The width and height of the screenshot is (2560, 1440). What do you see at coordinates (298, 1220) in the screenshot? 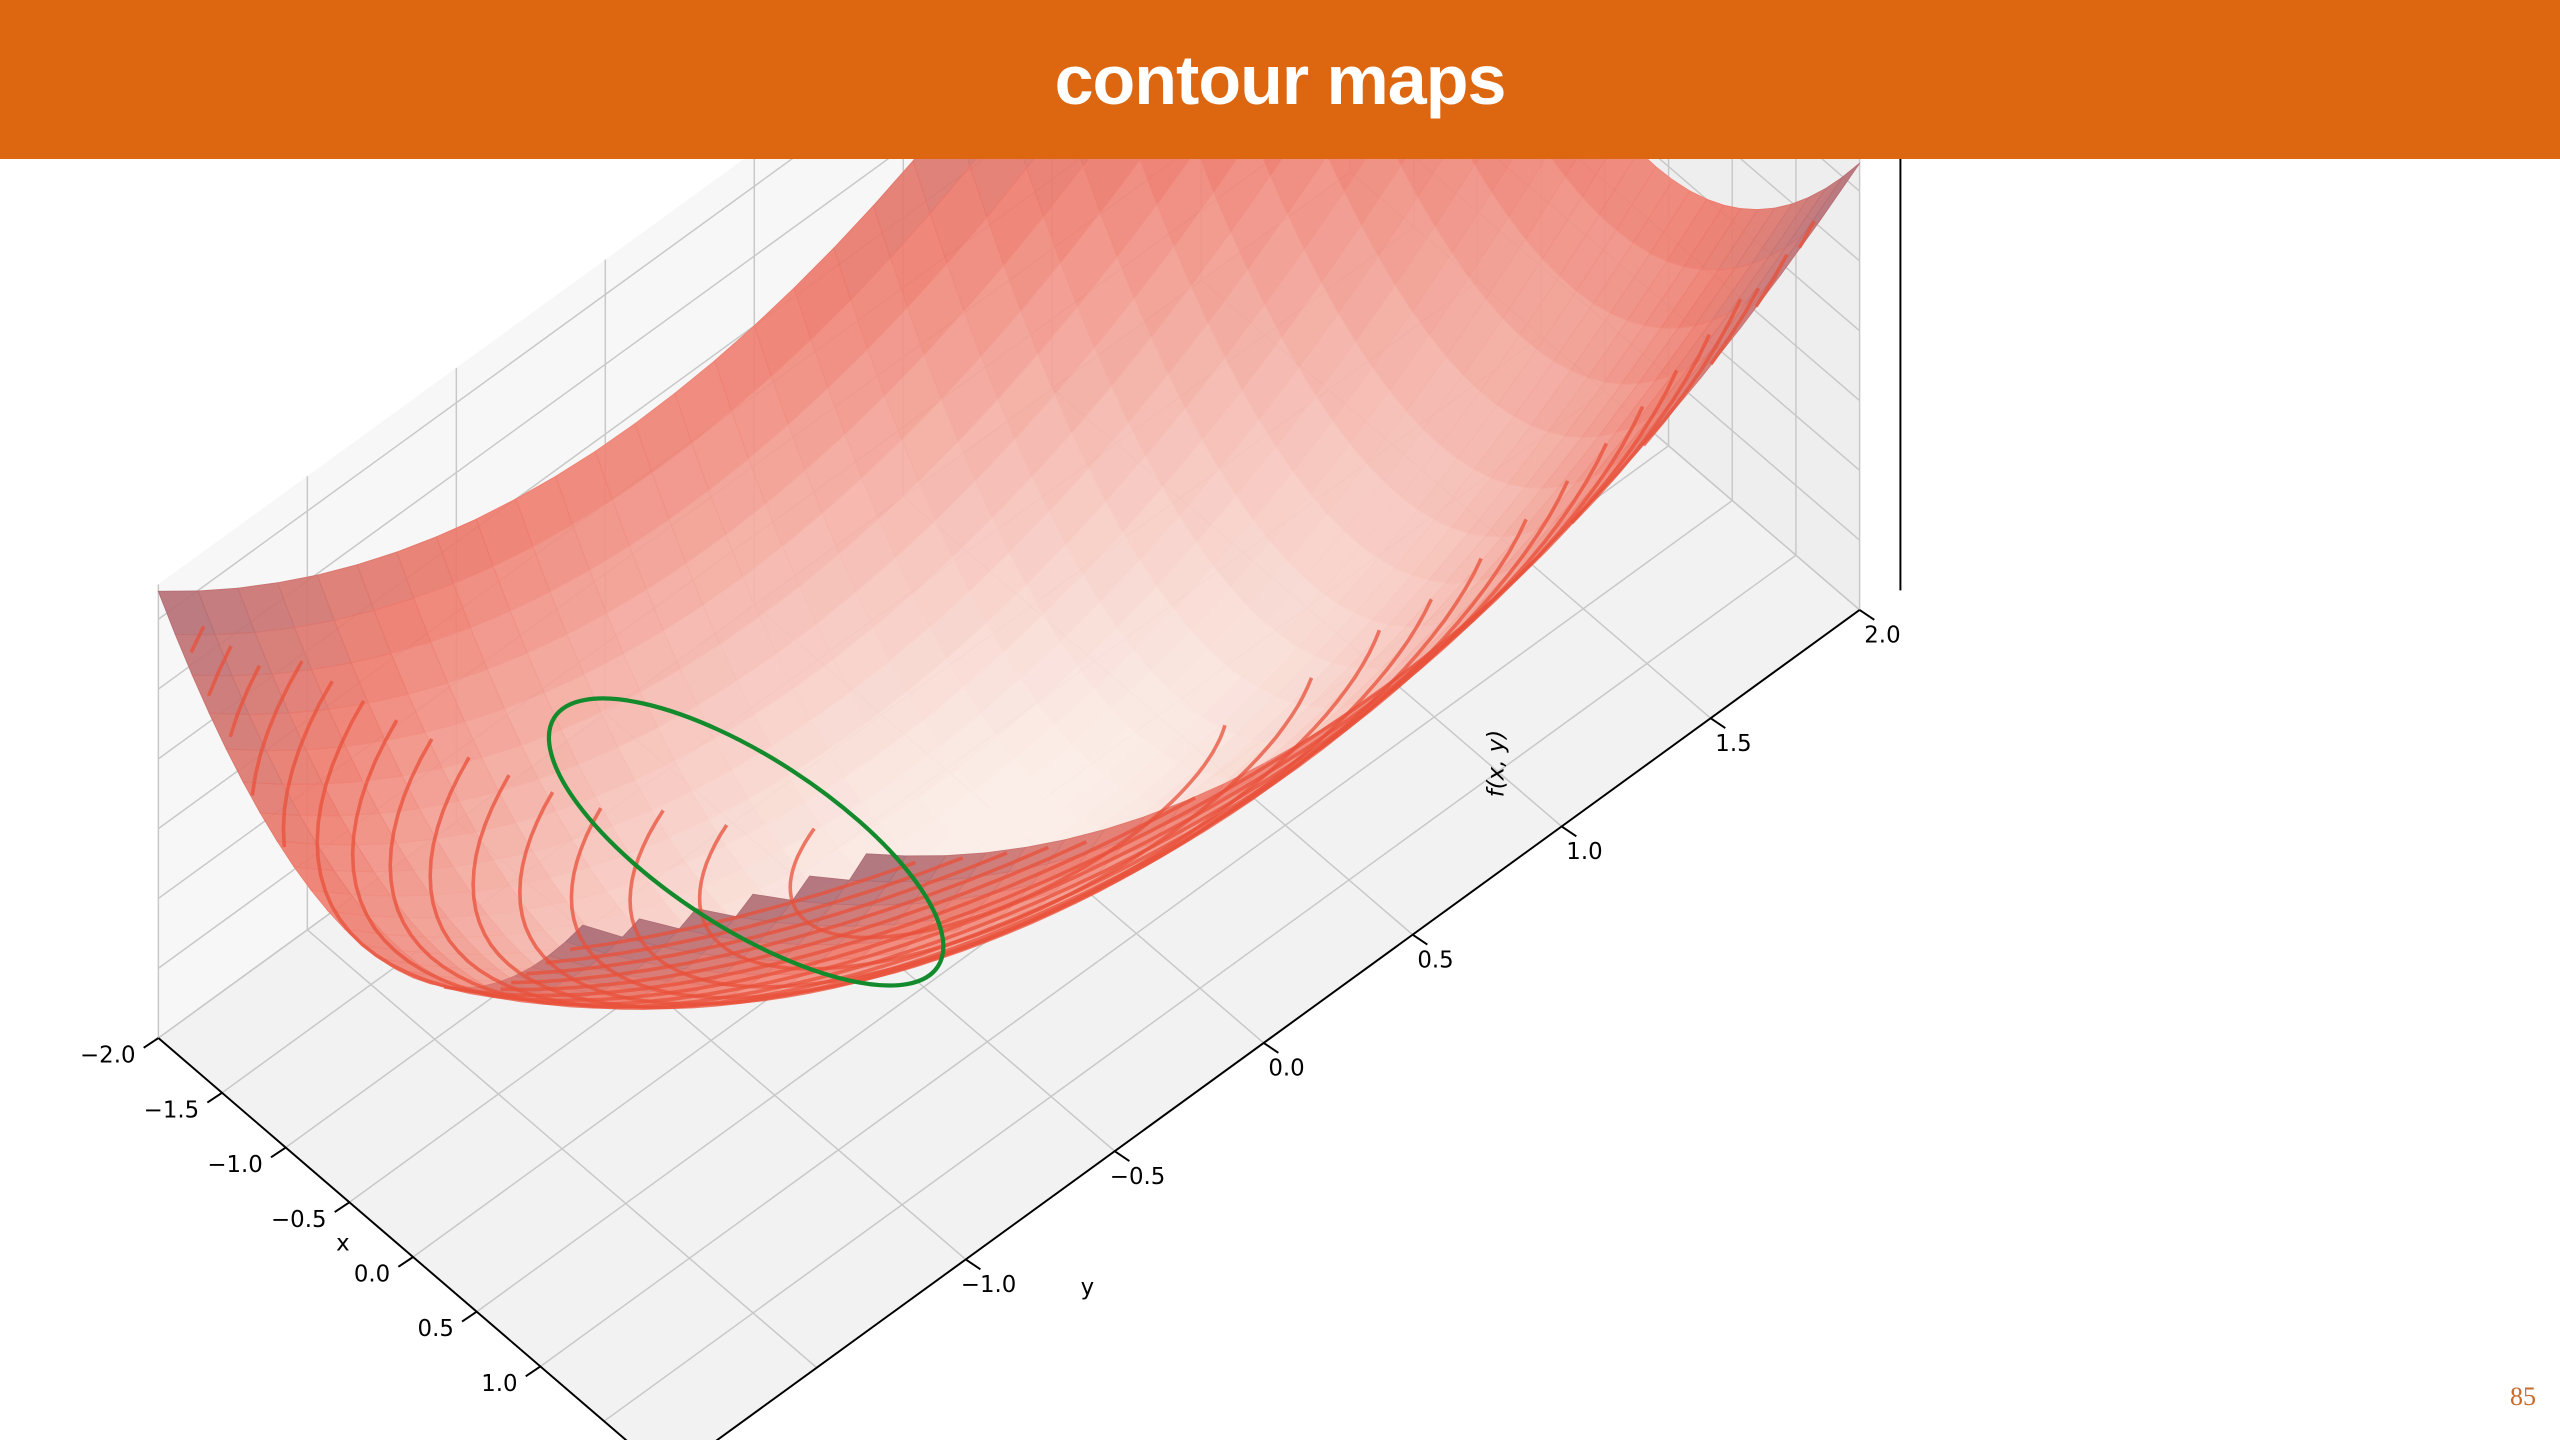
I see `x-tick-label: −0.5` at bounding box center [298, 1220].